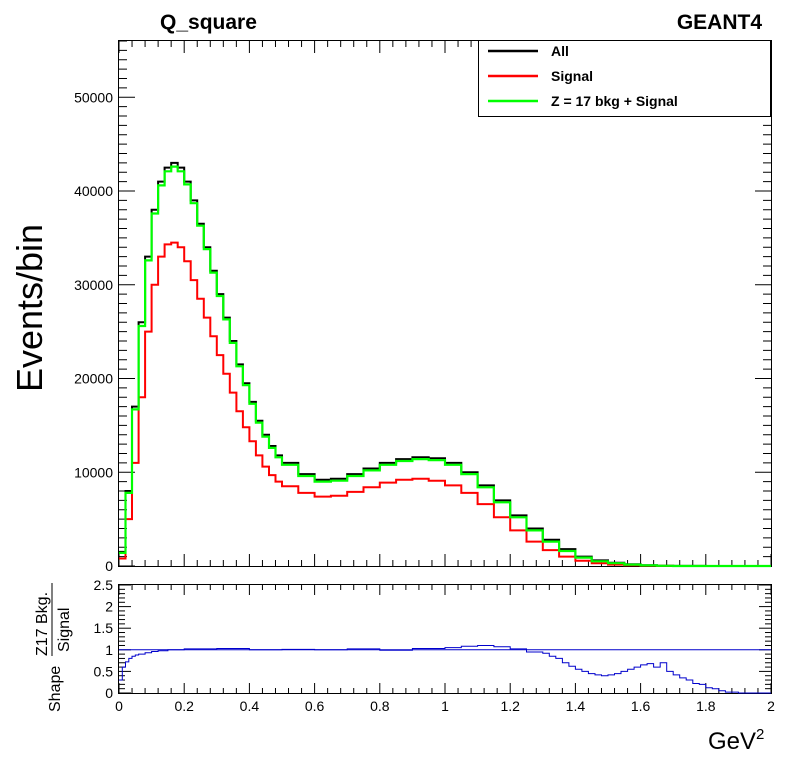  What do you see at coordinates (104, 585) in the screenshot?
I see `ratio-y-tick-label: 2.5` at bounding box center [104, 585].